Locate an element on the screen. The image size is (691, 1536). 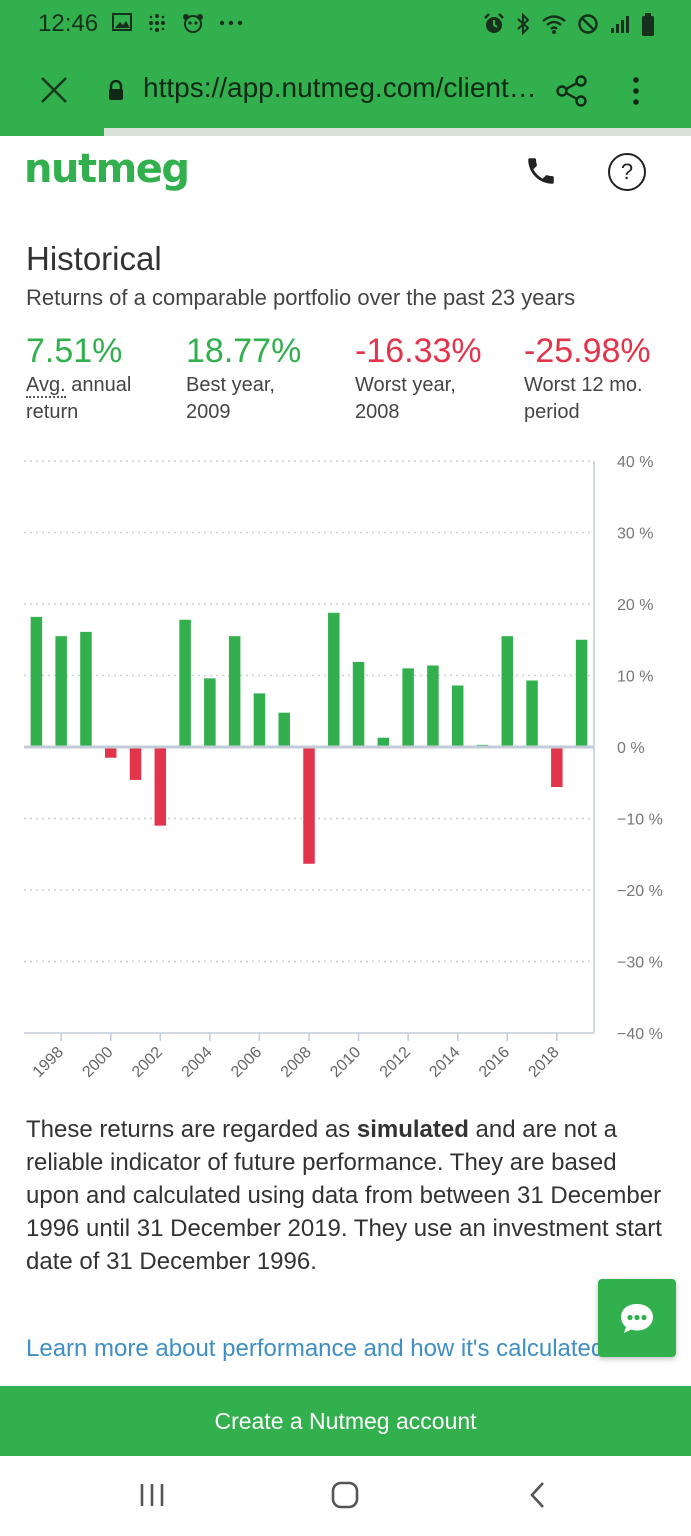
bluetooth-icon is located at coordinates (523, 27).